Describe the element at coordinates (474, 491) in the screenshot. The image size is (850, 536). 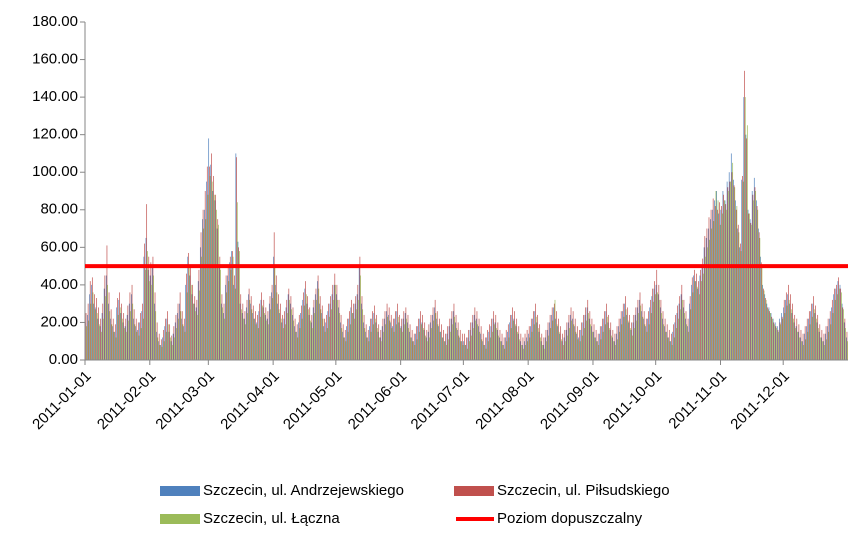
I see `legend-swatch` at that location.